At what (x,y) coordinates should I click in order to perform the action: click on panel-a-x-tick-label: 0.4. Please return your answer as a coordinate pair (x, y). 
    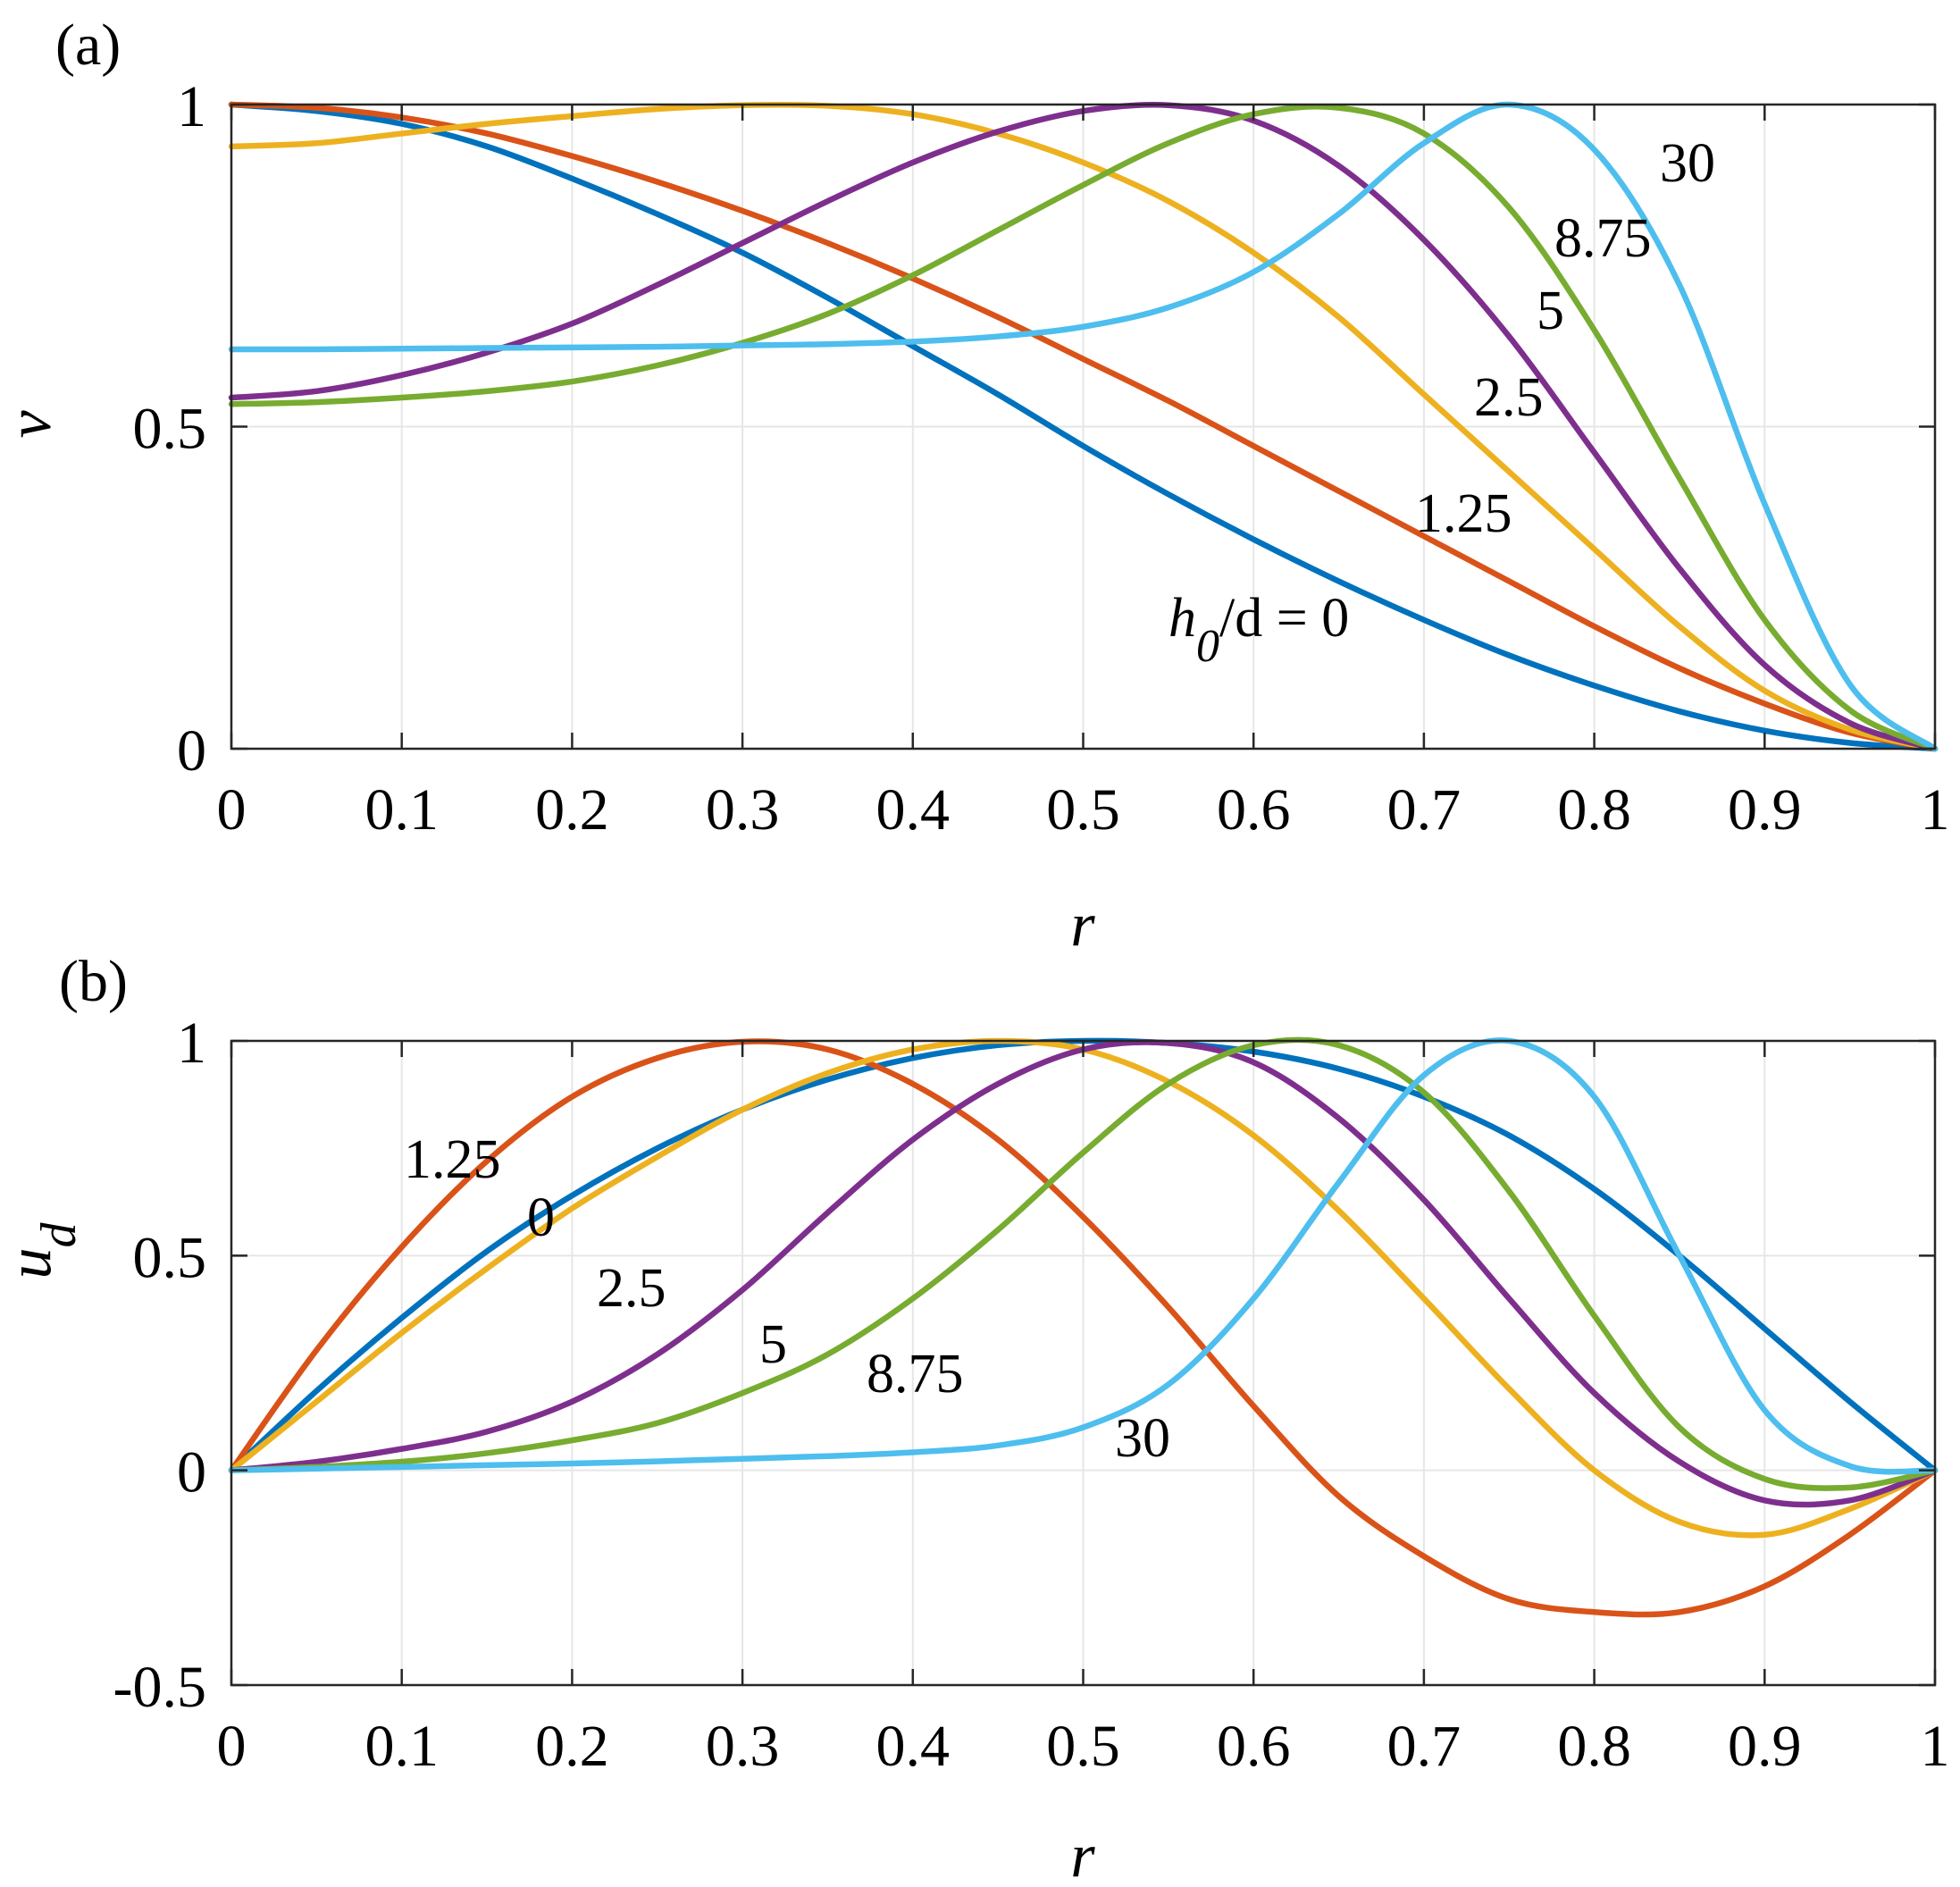
    Looking at the image, I should click on (913, 810).